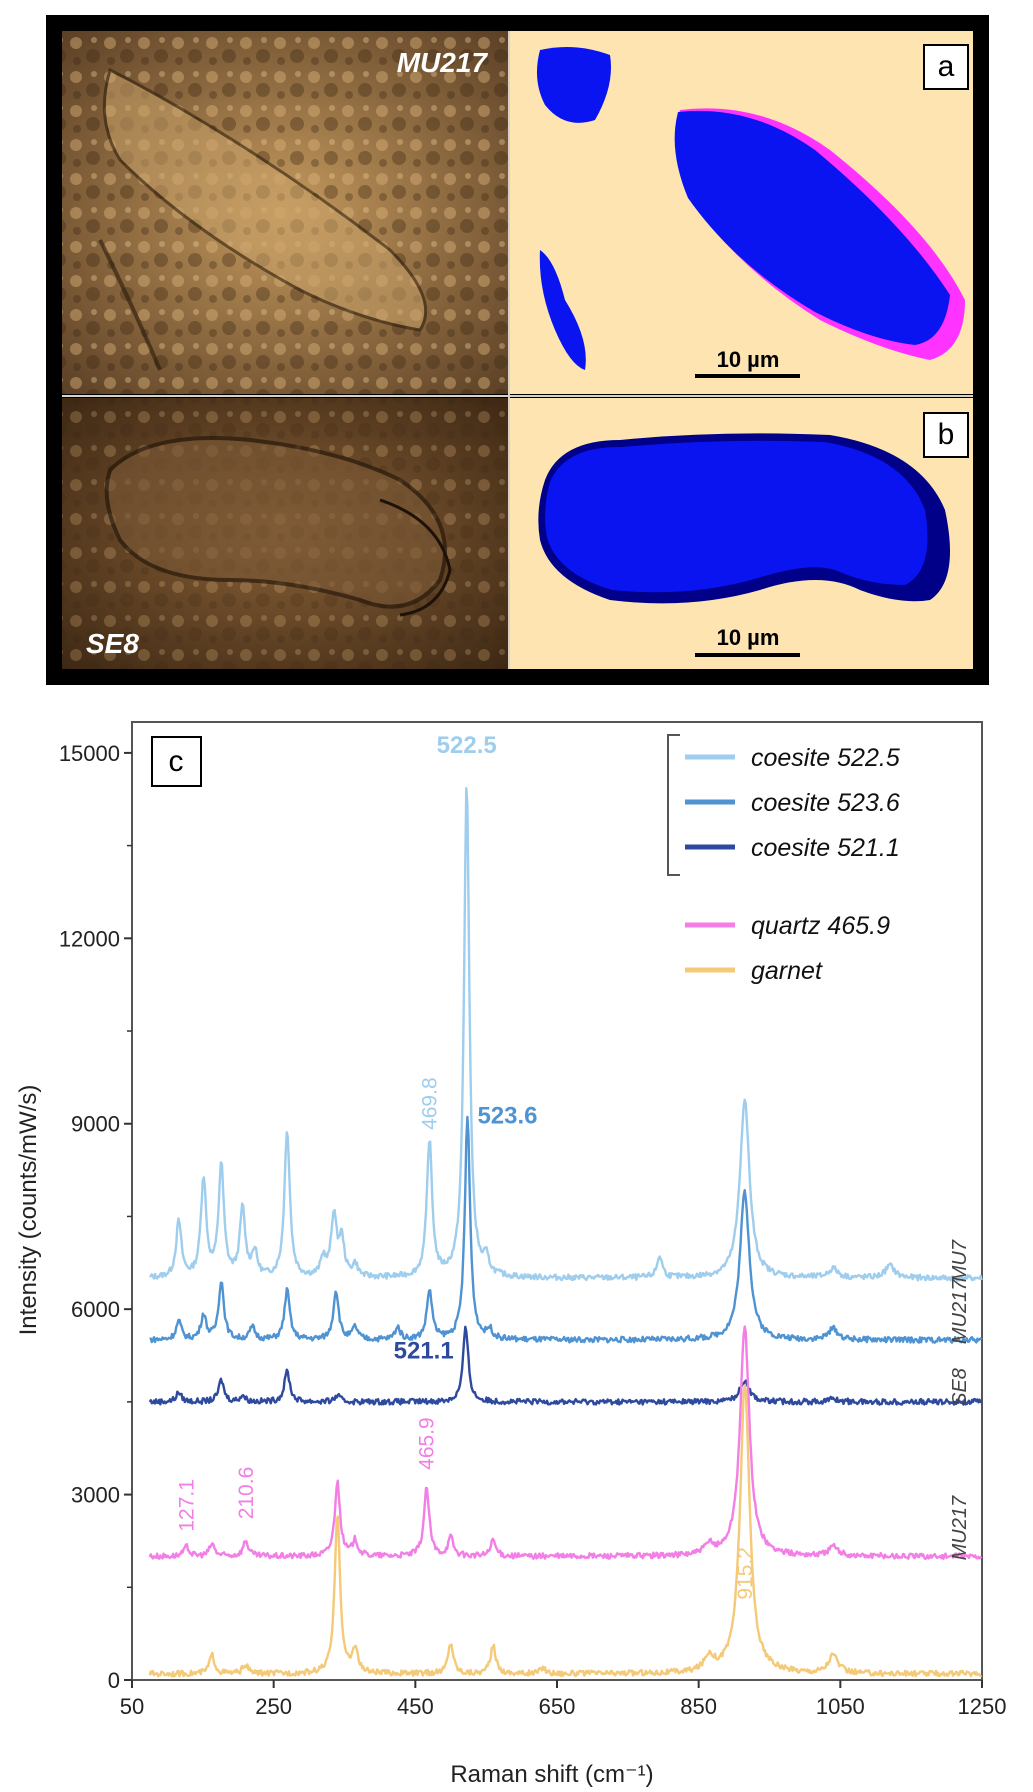 This screenshot has height=1792, width=1033. Describe the element at coordinates (557, 1706) in the screenshot. I see `x-tick-label-3: 650` at that location.